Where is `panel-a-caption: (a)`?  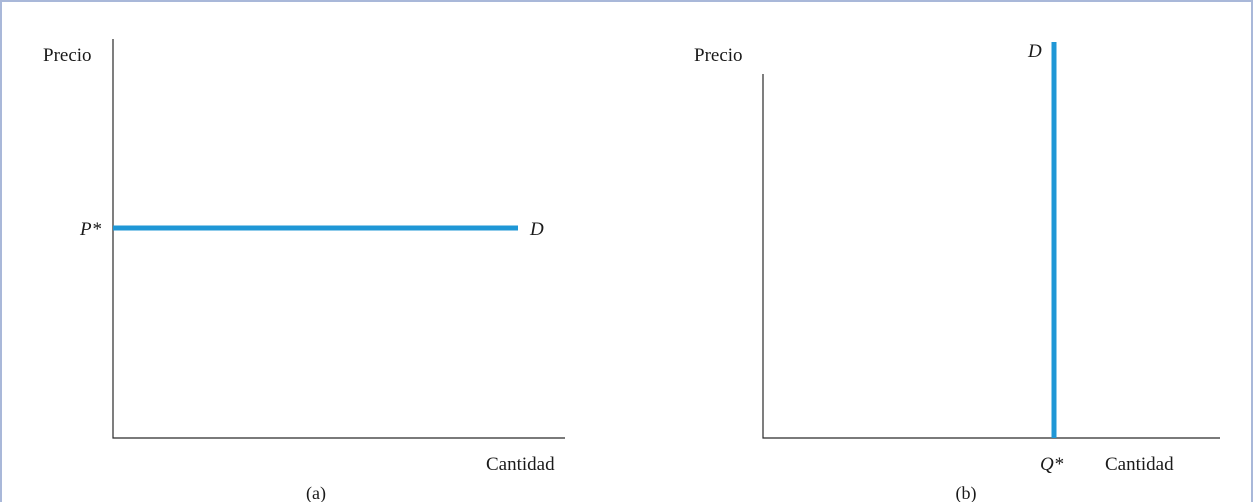
panel-a-caption: (a) is located at coordinates (316, 492).